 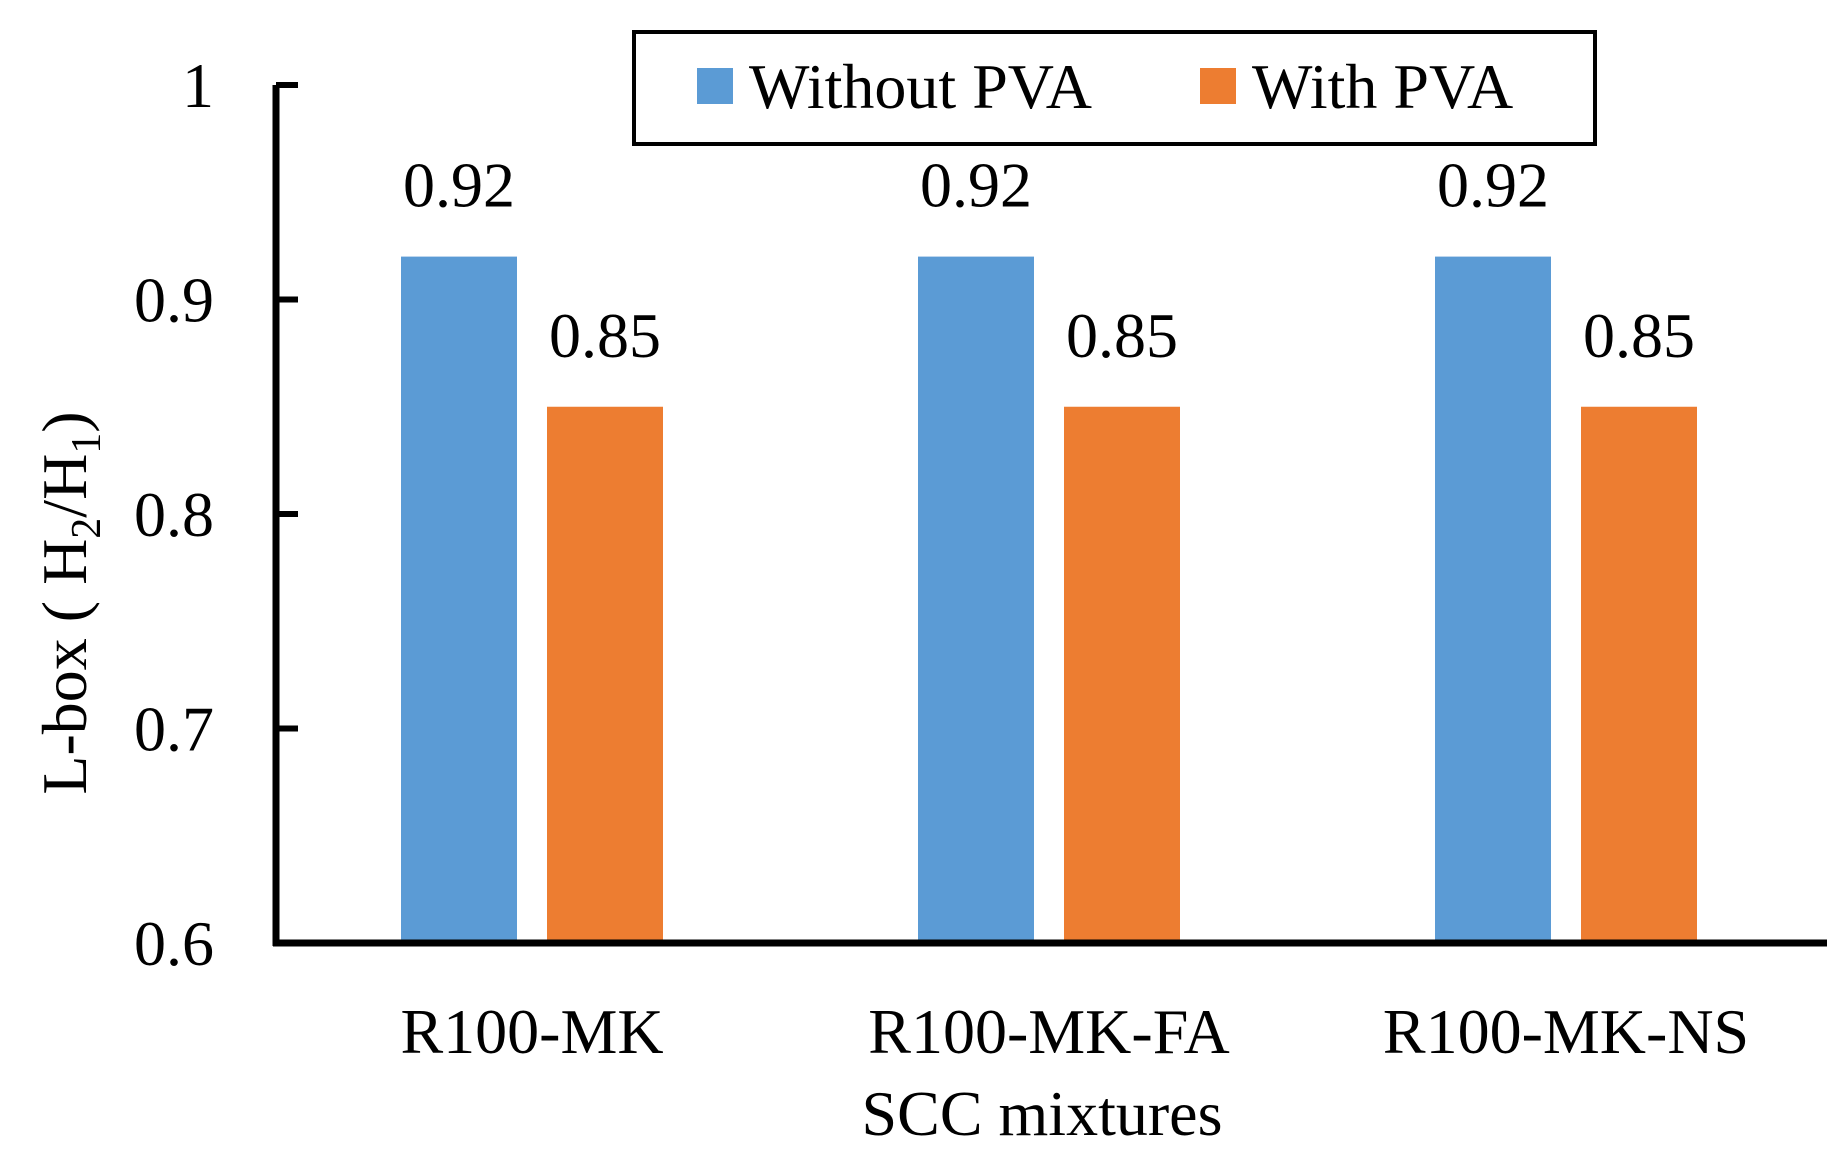 What do you see at coordinates (1566, 1031) in the screenshot?
I see `x-category-label: R100-MK-NS` at bounding box center [1566, 1031].